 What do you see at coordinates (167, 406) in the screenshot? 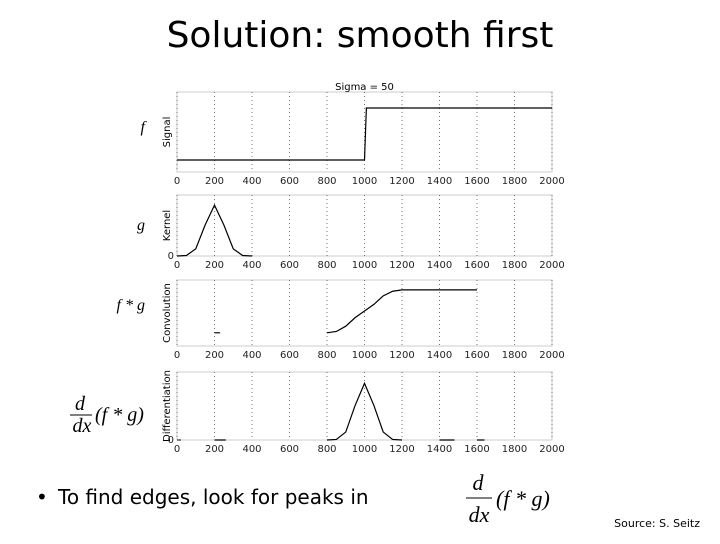
I see `y-axis-label: Differentiation` at bounding box center [167, 406].